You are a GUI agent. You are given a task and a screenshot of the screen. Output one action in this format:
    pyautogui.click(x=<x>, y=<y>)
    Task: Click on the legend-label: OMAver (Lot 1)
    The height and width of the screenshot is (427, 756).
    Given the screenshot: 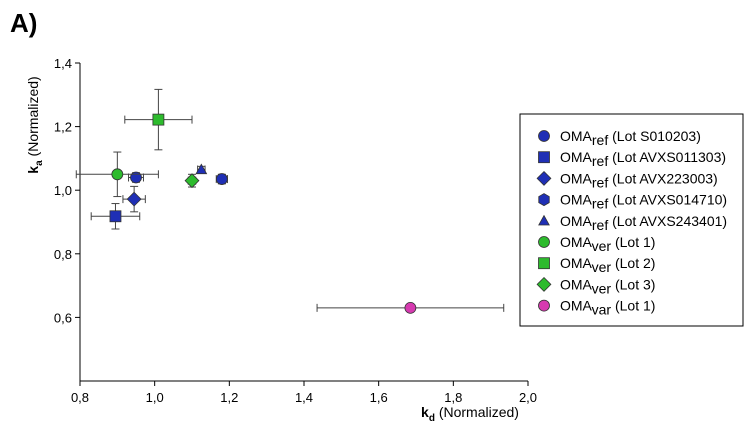 What is the action you would take?
    pyautogui.click(x=607, y=244)
    